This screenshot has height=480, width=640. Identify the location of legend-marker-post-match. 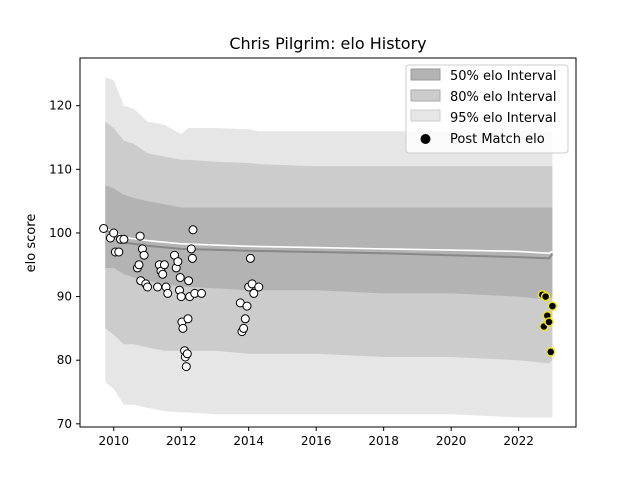
(425, 139).